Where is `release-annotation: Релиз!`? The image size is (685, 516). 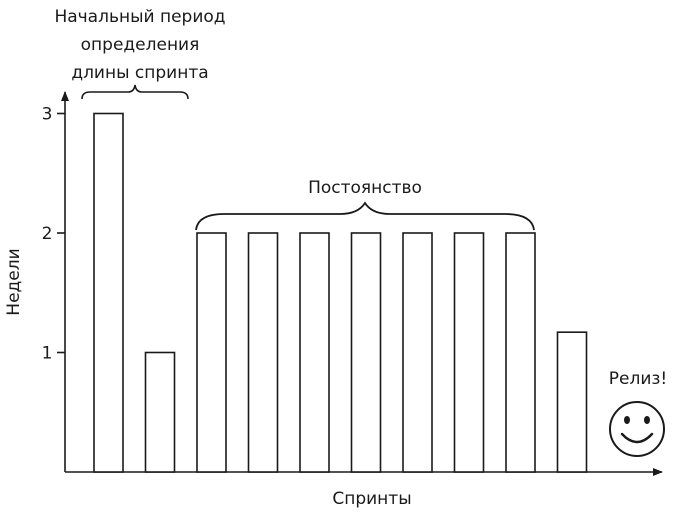
release-annotation: Релиз! is located at coordinates (638, 413).